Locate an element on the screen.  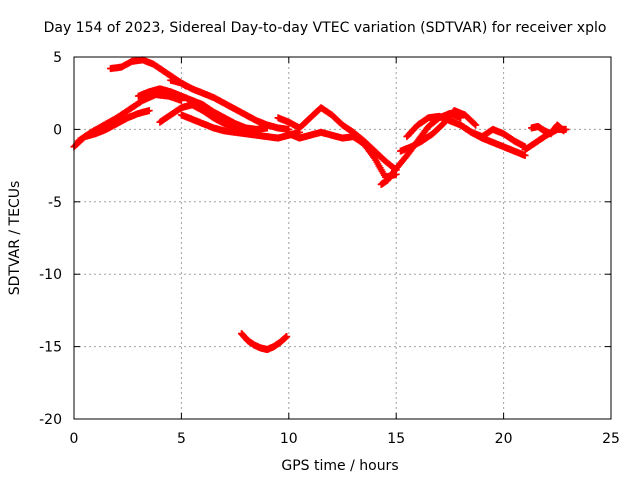
x-tick-label: 20 is located at coordinates (504, 439).